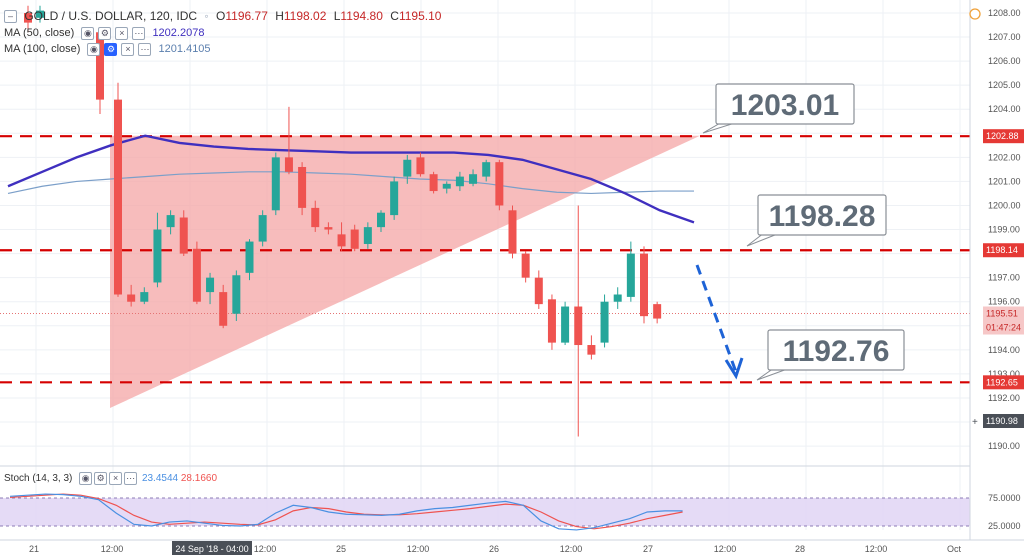 Image resolution: width=1024 pixels, height=556 pixels. What do you see at coordinates (1002, 314) in the screenshot?
I see `badge-current: 1195.51` at bounding box center [1002, 314].